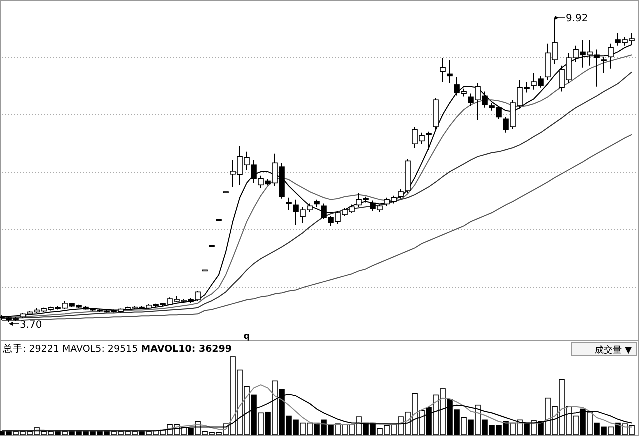 The height and width of the screenshot is (436, 640). Describe the element at coordinates (31, 325) in the screenshot. I see `annotation: 3.70` at that location.